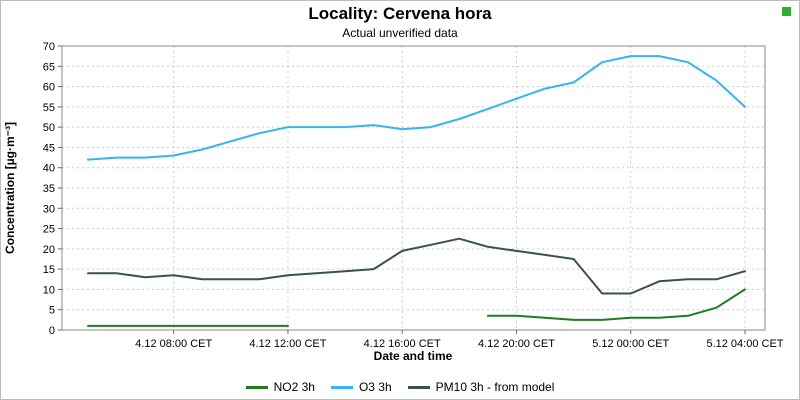 This screenshot has width=800, height=400. Describe the element at coordinates (49, 209) in the screenshot. I see `y-tick-label: 30` at that location.